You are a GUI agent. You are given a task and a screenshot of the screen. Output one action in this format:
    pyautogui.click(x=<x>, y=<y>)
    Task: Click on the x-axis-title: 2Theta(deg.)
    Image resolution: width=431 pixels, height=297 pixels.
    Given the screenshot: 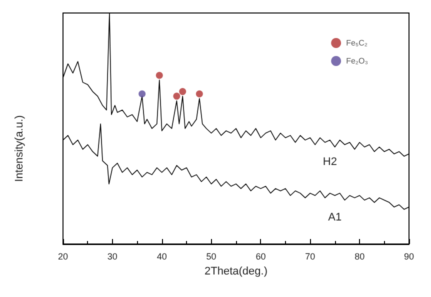 What is the action you would take?
    pyautogui.click(x=236, y=272)
    